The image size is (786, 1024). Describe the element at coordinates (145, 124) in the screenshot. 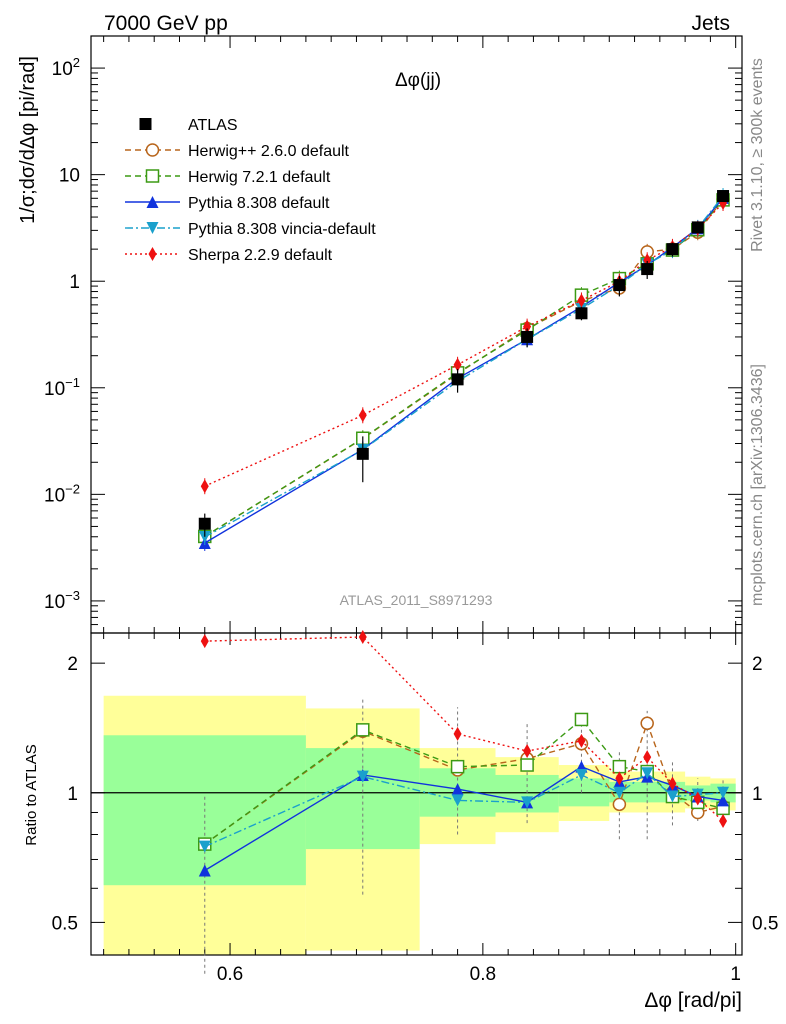

I see `legend-marker-atlas` at that location.